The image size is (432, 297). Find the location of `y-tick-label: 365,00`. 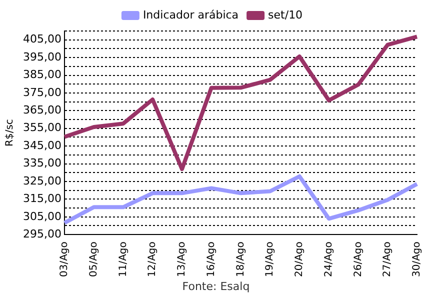

y-tick-label: 365,00 is located at coordinates (42, 110).